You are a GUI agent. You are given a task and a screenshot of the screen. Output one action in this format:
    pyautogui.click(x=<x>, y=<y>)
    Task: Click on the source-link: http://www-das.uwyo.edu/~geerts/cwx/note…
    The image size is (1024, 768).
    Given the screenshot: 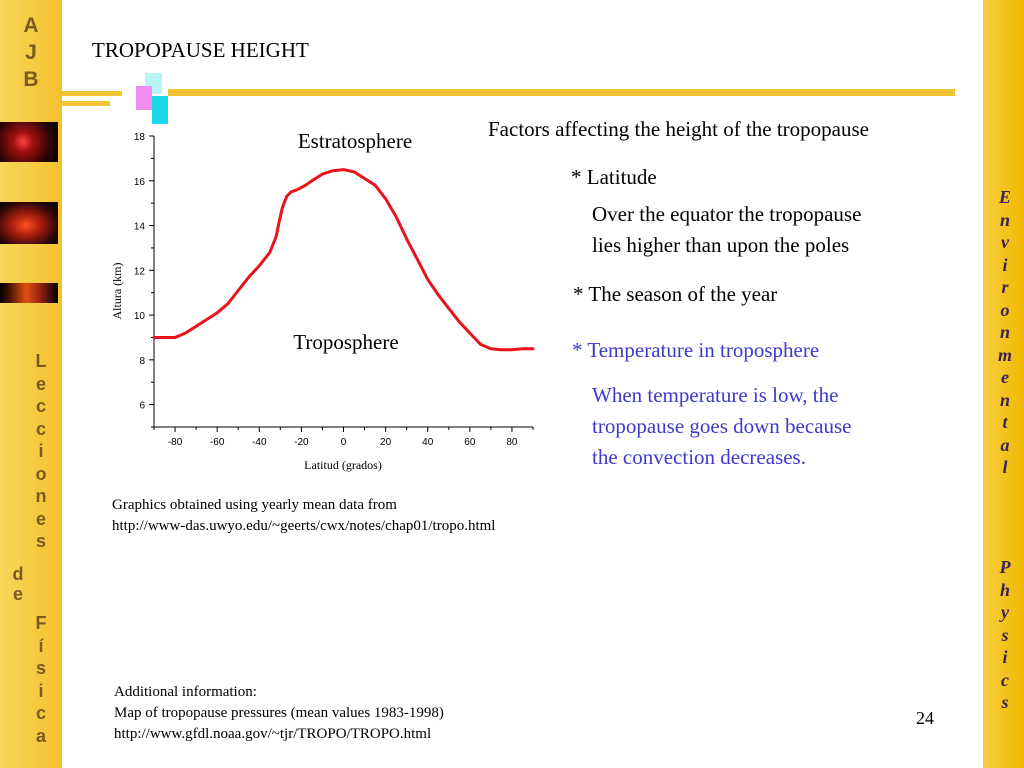 What is the action you would take?
    pyautogui.click(x=304, y=526)
    